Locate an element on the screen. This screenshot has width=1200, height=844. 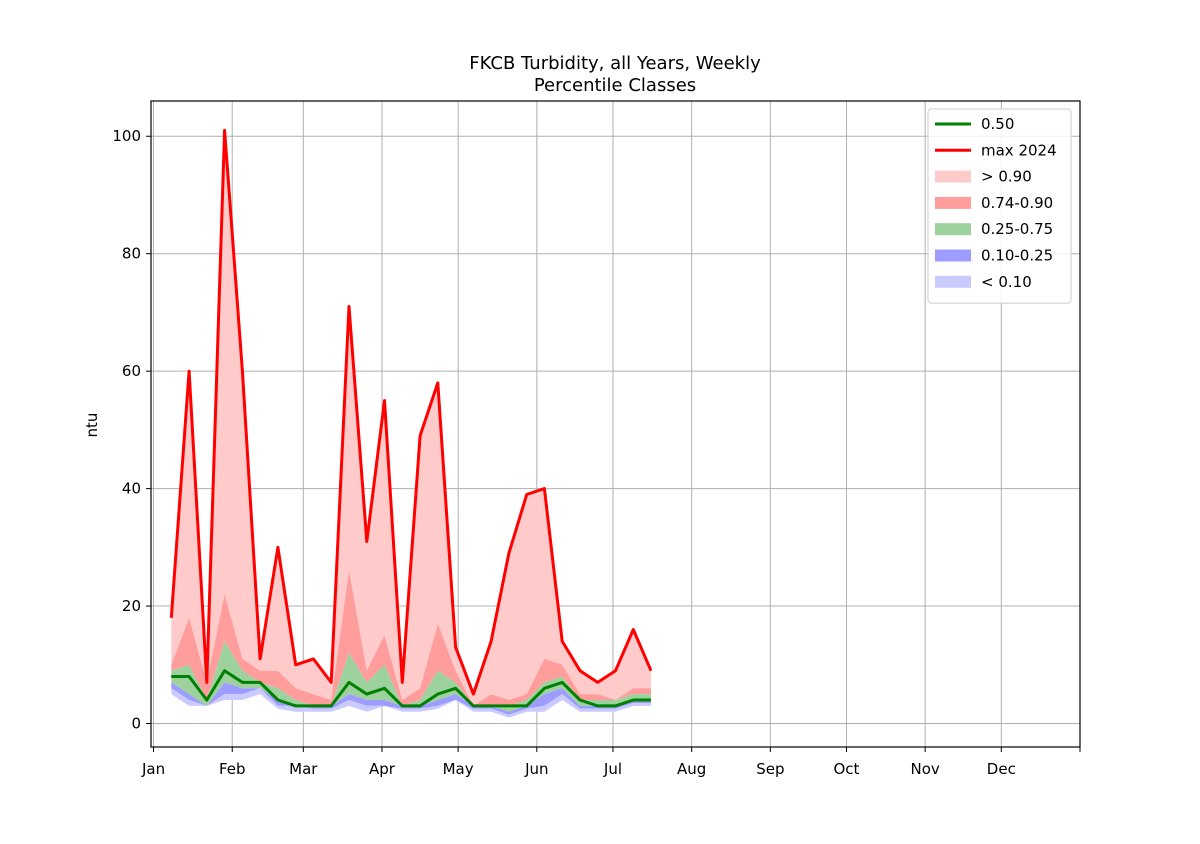
x-tick-label-3: Apr is located at coordinates (382, 769).